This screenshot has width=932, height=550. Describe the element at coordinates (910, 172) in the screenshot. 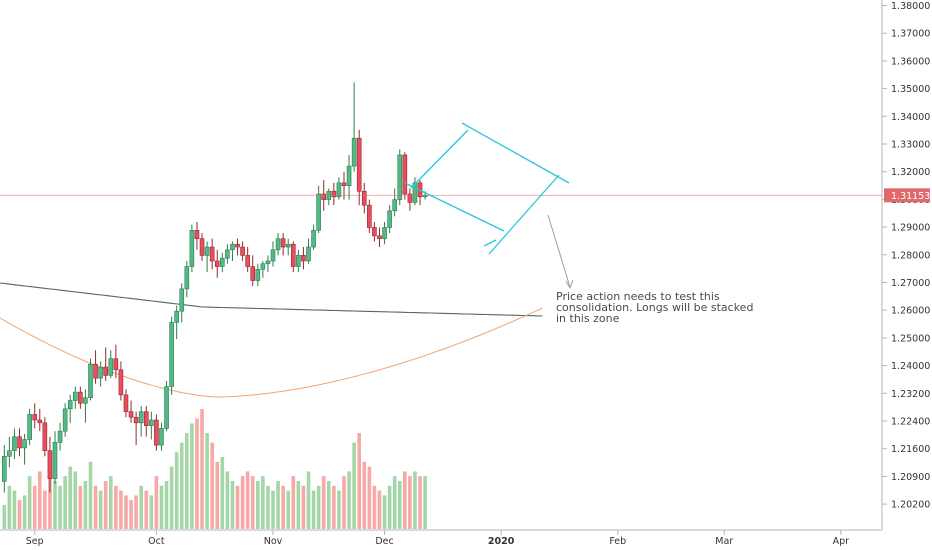

I see `y-tick-label: 1.32000` at that location.